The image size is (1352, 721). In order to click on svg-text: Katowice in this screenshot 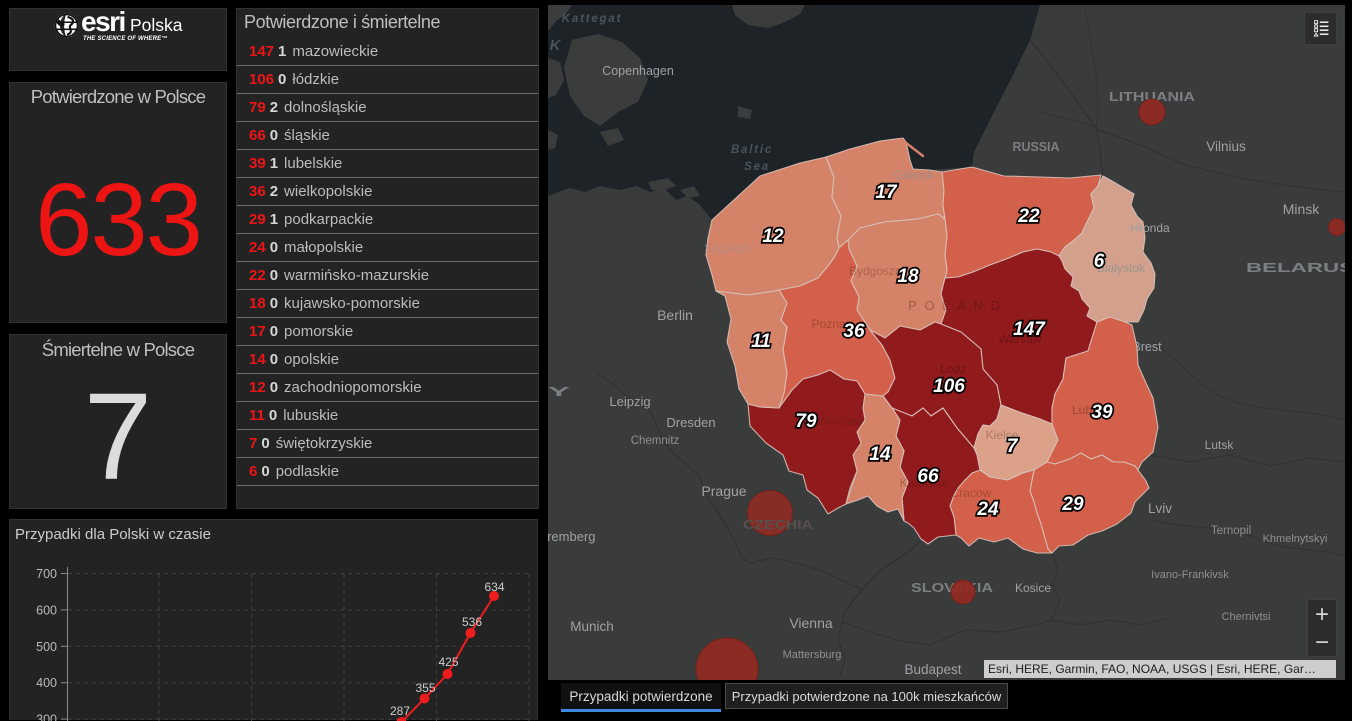, I will do `click(924, 483)`.